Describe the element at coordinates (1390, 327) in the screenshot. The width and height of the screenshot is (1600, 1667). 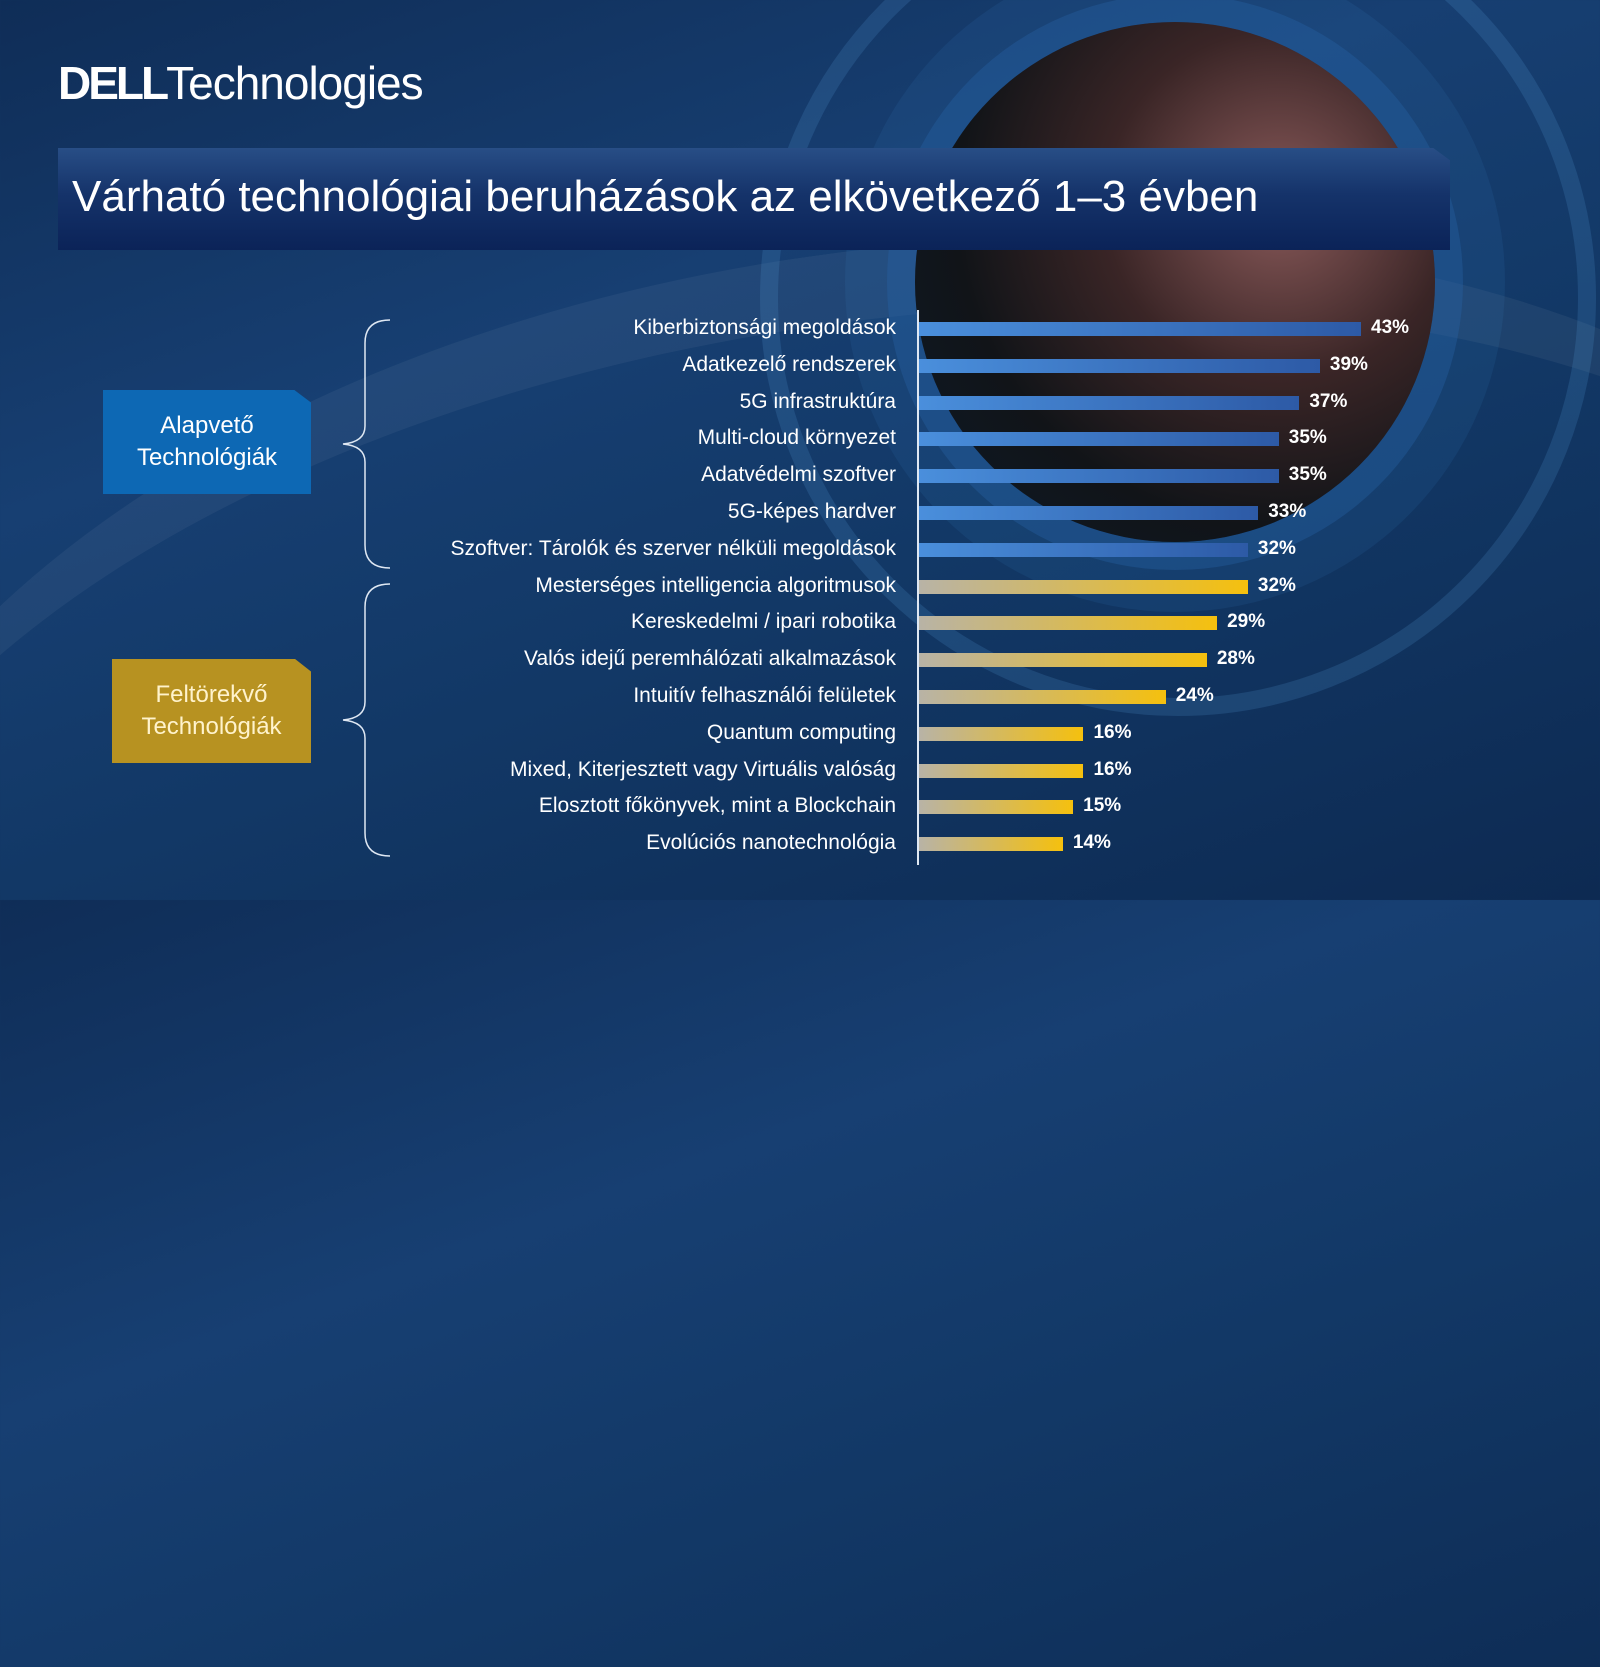
I see `bar-value-label: 43%` at that location.